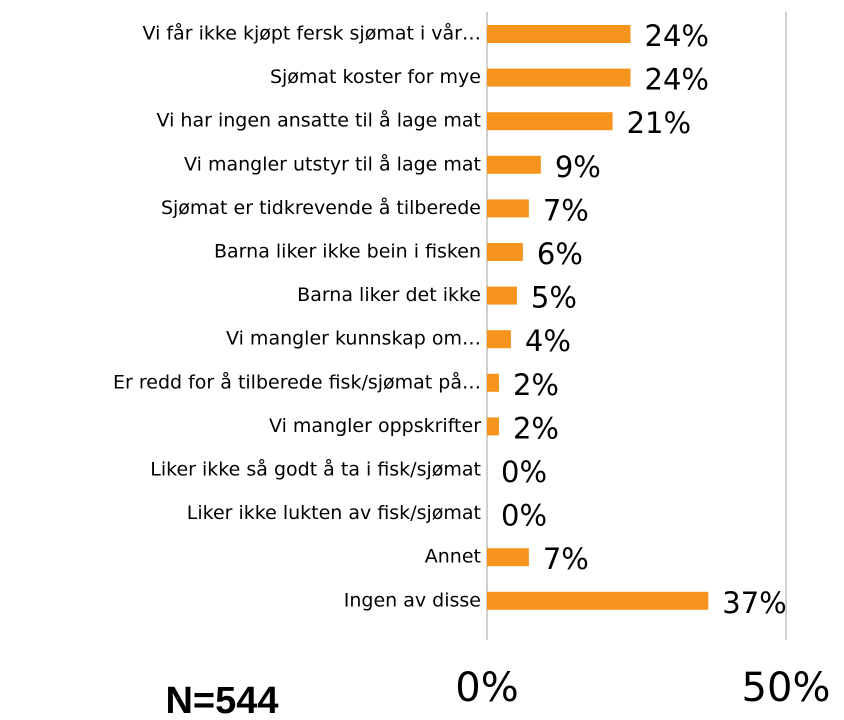 The height and width of the screenshot is (720, 844). What do you see at coordinates (321, 207) in the screenshot?
I see `category-label: Sjømat er tidkrevende å tilberede` at bounding box center [321, 207].